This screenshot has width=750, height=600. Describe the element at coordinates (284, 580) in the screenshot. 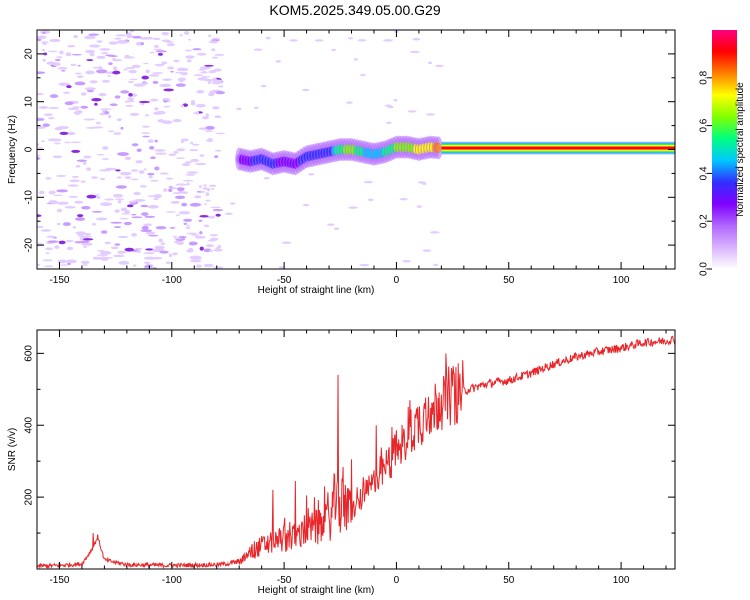

I see `snr-xtick-label: -50` at that location.